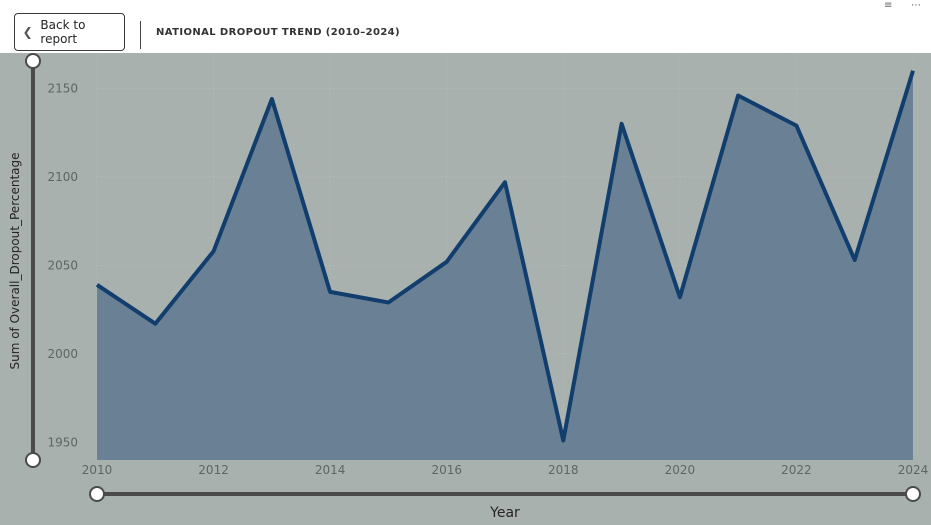 Image resolution: width=931 pixels, height=525 pixels. Describe the element at coordinates (278, 32) in the screenshot. I see `page-title: NATIONAL DROPOUT TREND (2010–2024)` at that location.